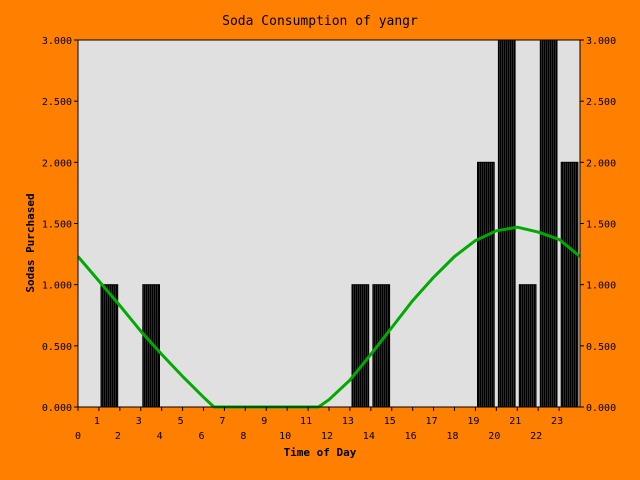  Describe the element at coordinates (601, 225) in the screenshot. I see `y-tick-label-right: 1.500` at that location.